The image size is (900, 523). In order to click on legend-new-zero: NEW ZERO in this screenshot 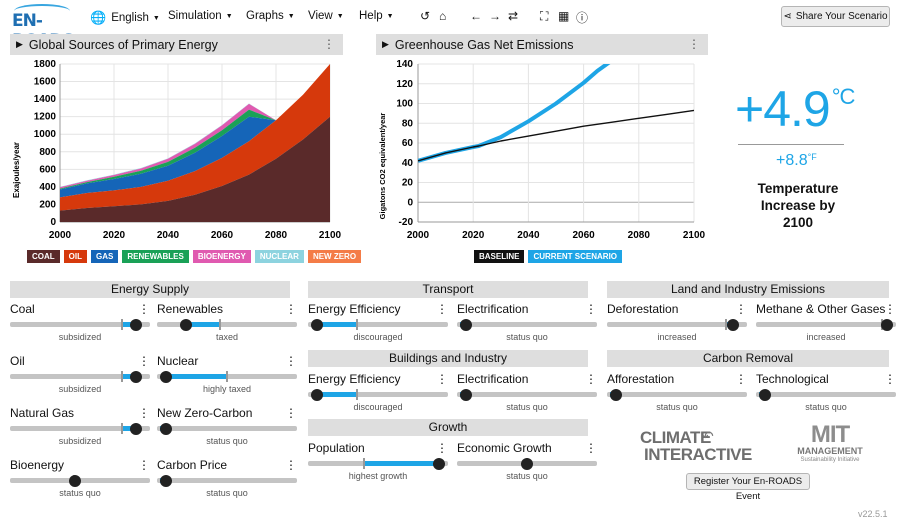, I will do `click(334, 256)`.